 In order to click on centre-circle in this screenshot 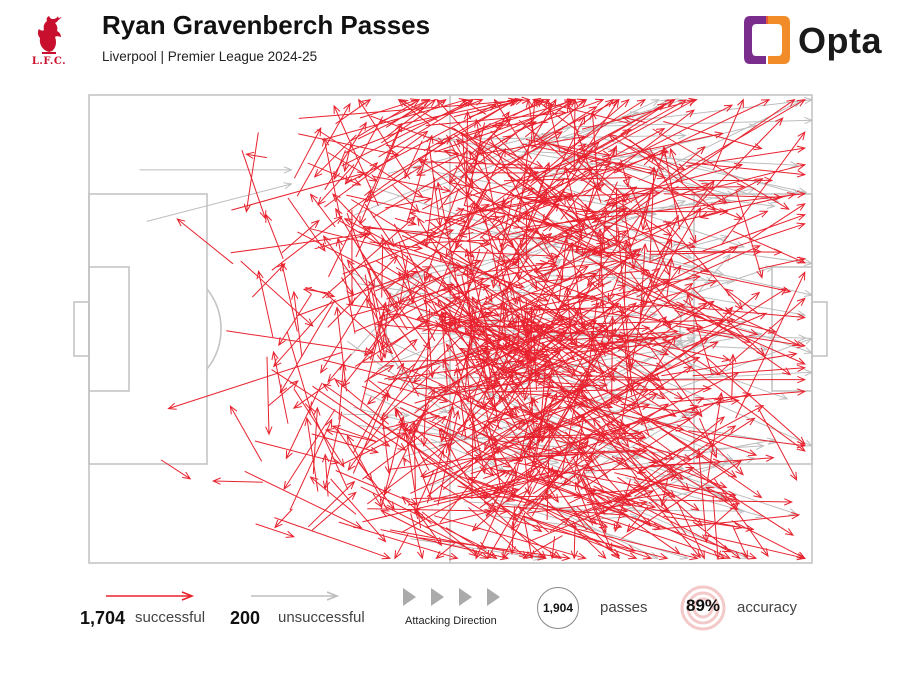, I will do `click(450, 329)`.